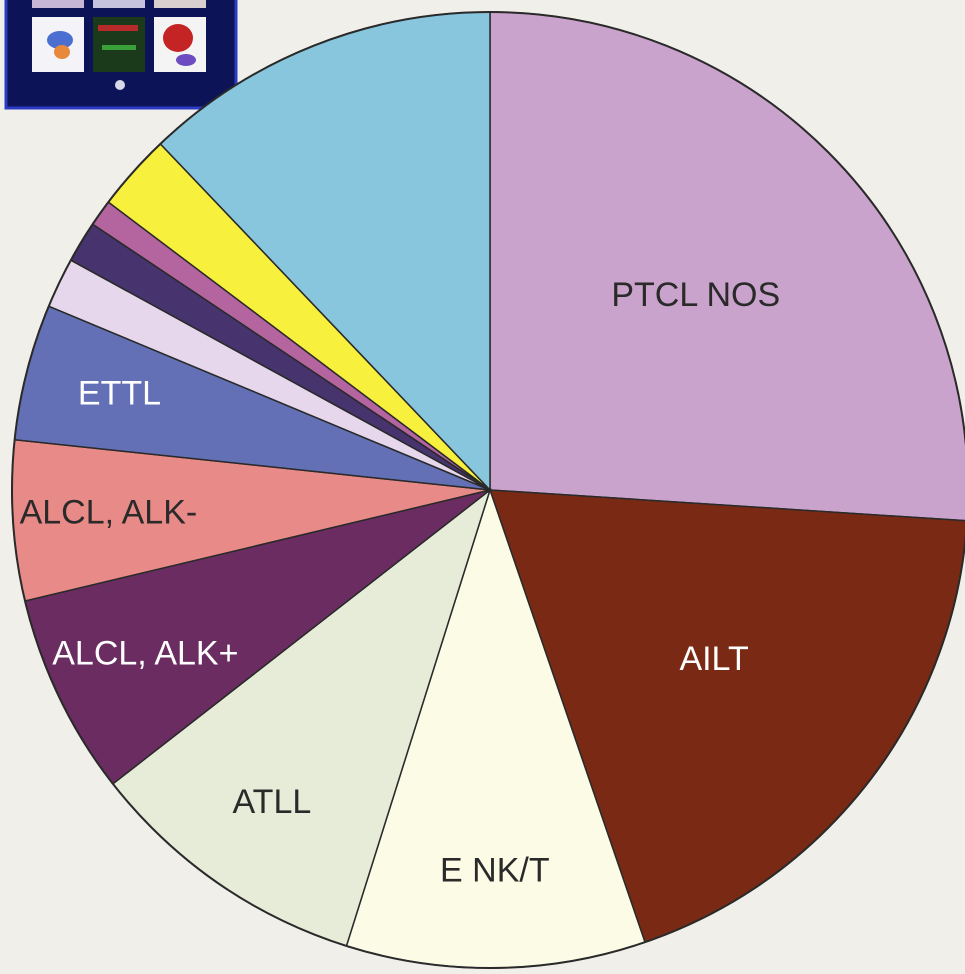 The image size is (965, 974). What do you see at coordinates (272, 802) in the screenshot?
I see `slice-label: ATLL` at bounding box center [272, 802].